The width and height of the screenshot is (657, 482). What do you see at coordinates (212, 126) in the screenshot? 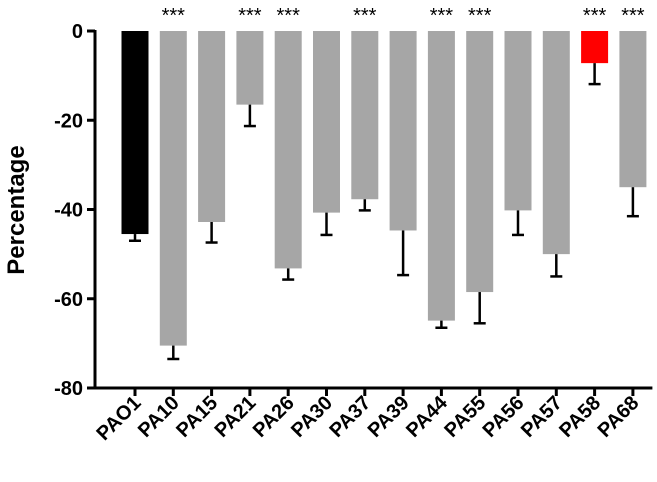
I see `bar-pa15` at bounding box center [212, 126].